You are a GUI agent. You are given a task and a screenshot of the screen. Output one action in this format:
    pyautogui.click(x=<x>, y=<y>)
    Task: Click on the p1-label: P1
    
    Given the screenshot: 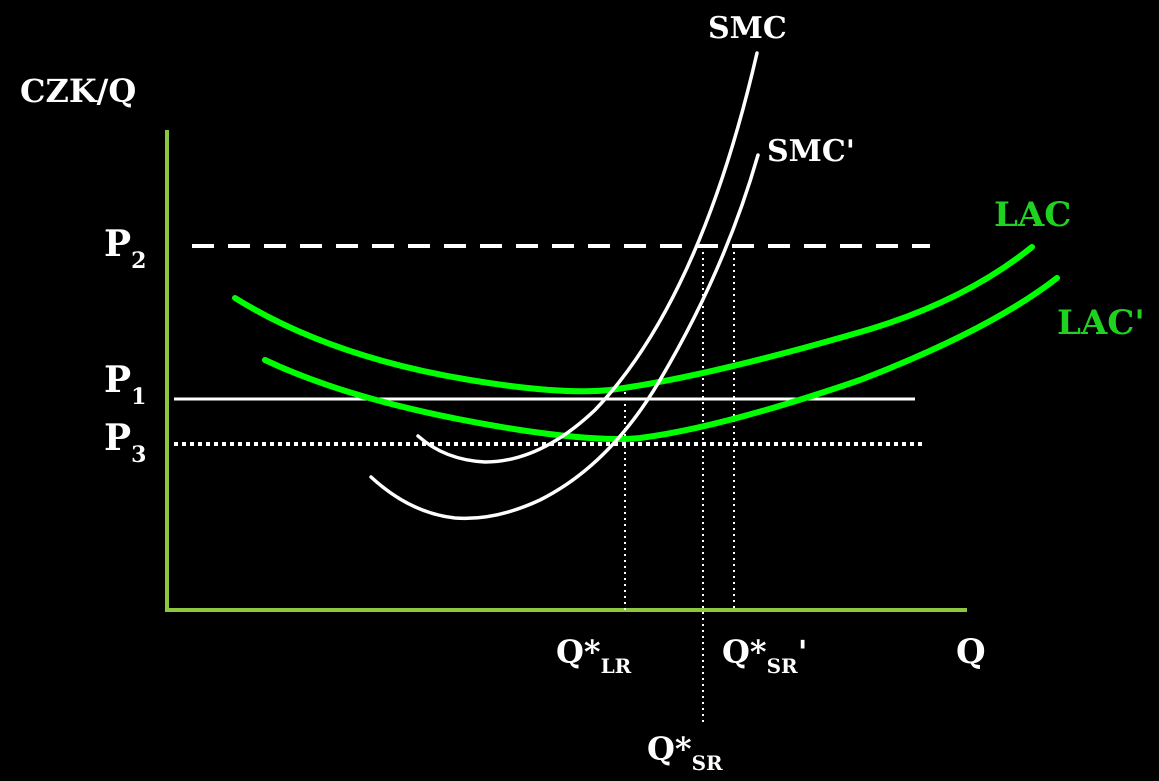 What is the action you would take?
    pyautogui.click(x=125, y=384)
    